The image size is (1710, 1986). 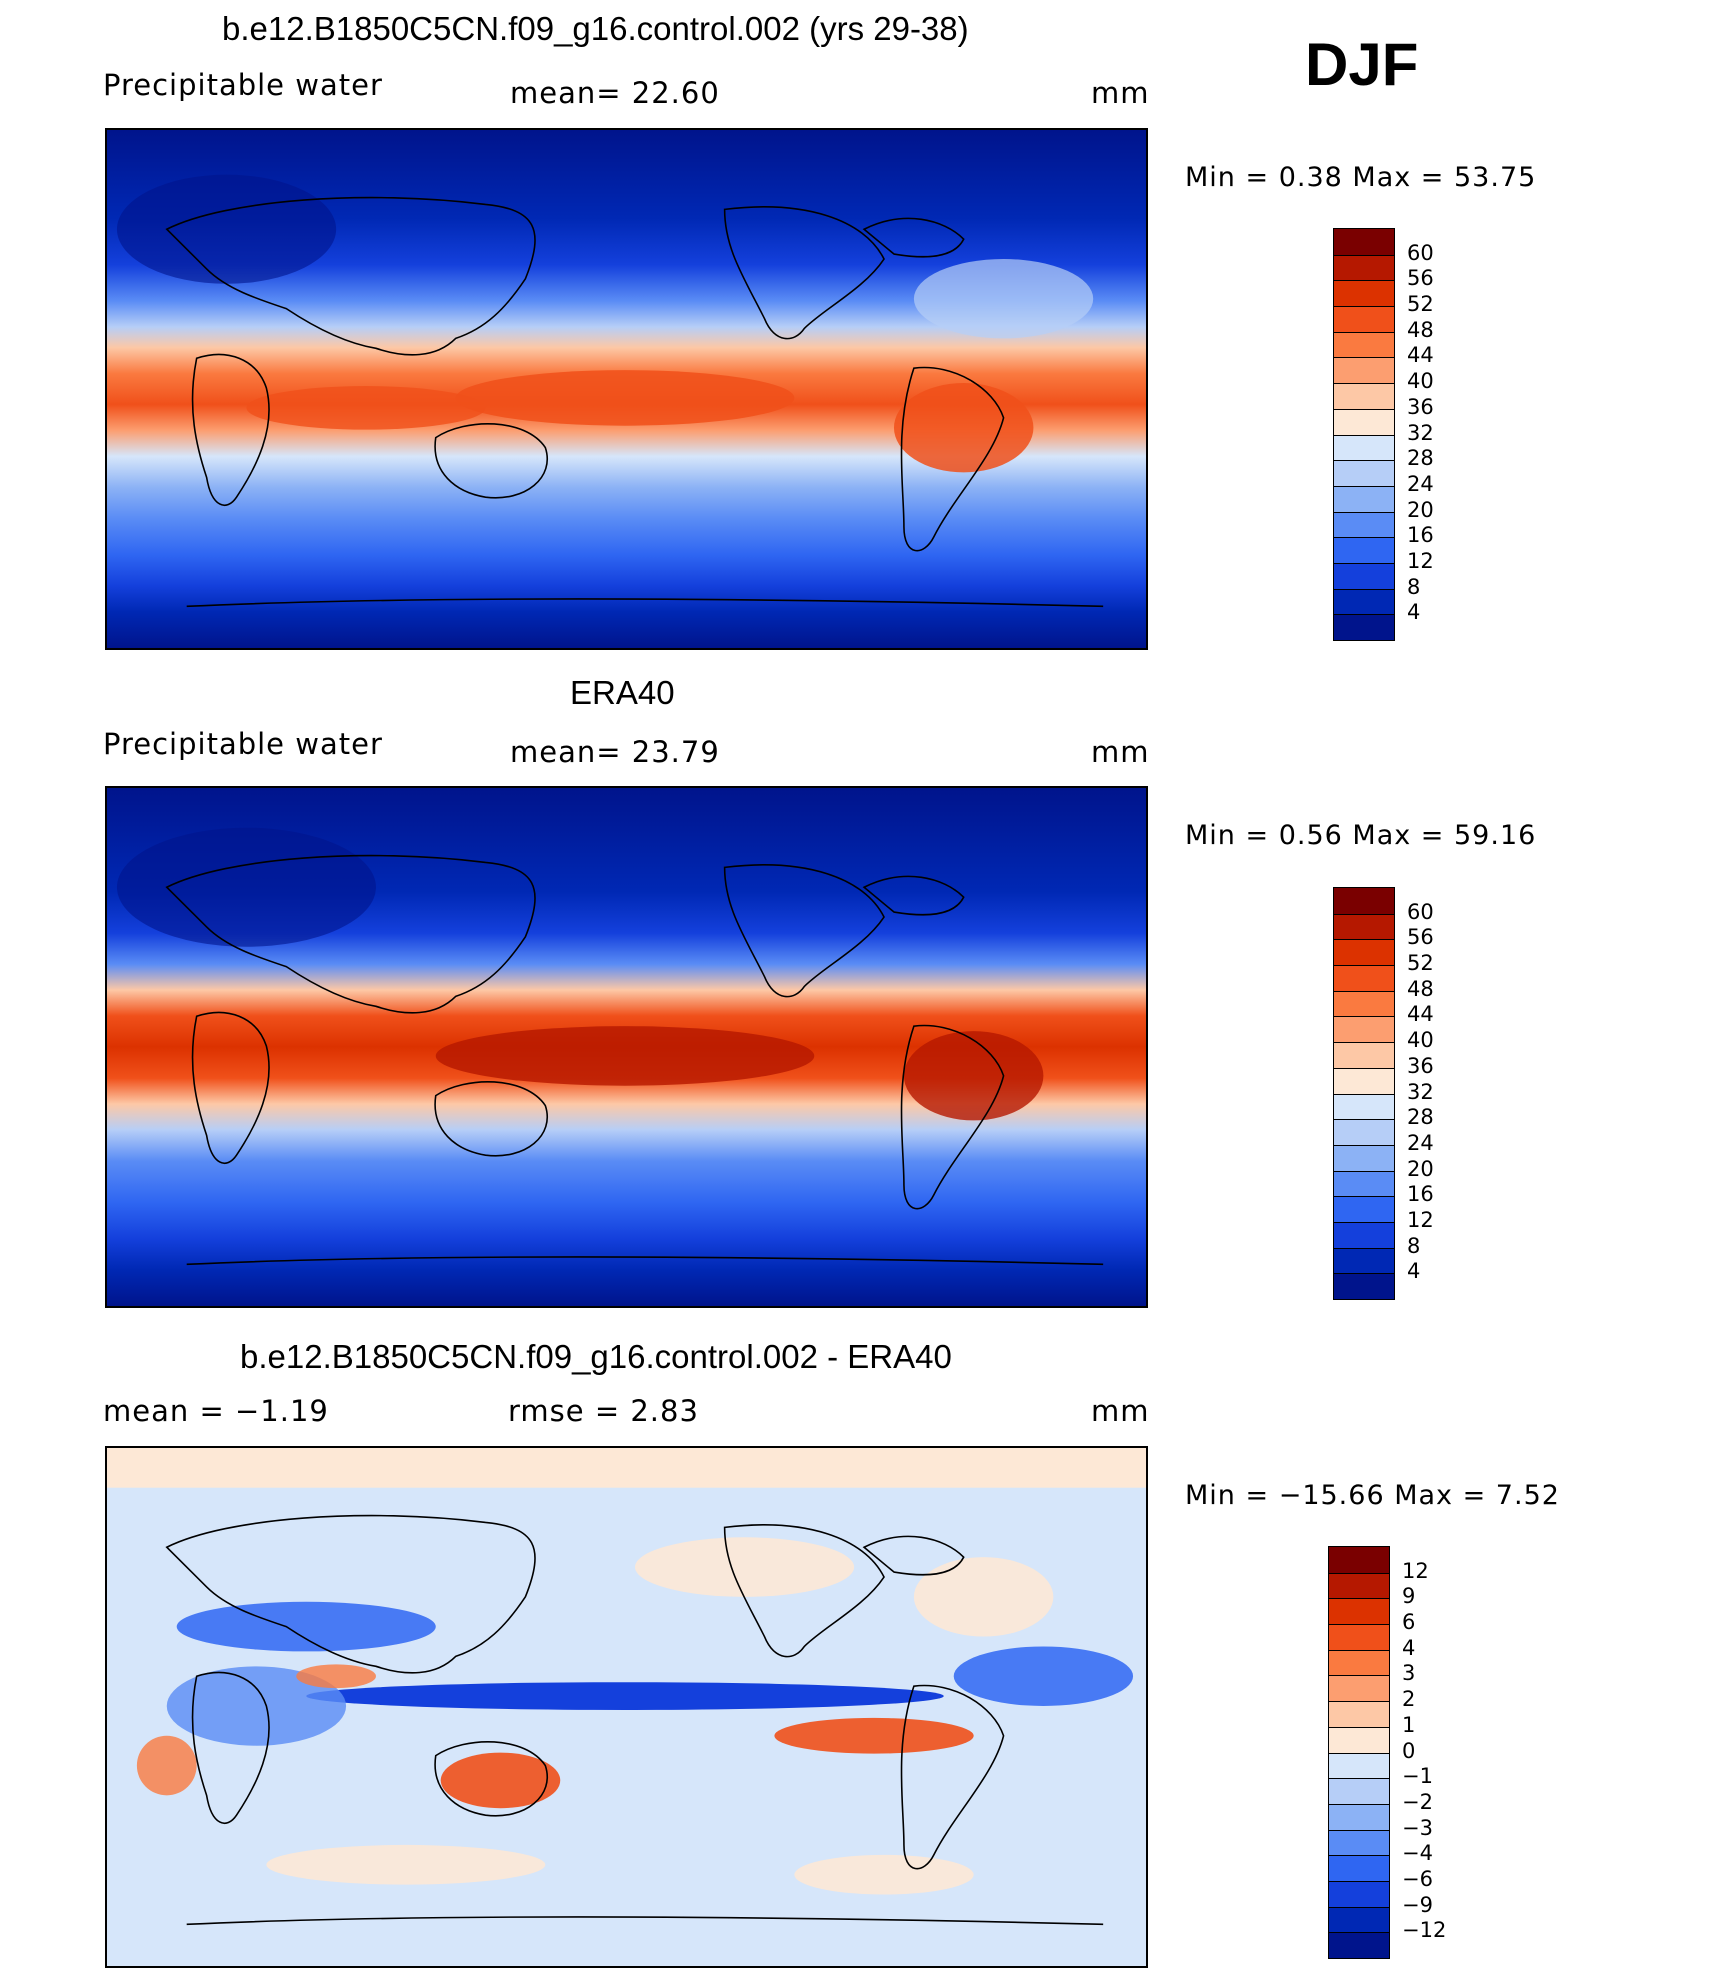 I want to click on panel-1-variable-label: Precipitable water, so click(x=243, y=85).